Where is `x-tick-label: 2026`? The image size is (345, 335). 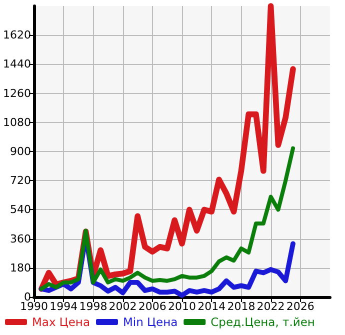
x-tick-label: 2026 is located at coordinates (300, 306).